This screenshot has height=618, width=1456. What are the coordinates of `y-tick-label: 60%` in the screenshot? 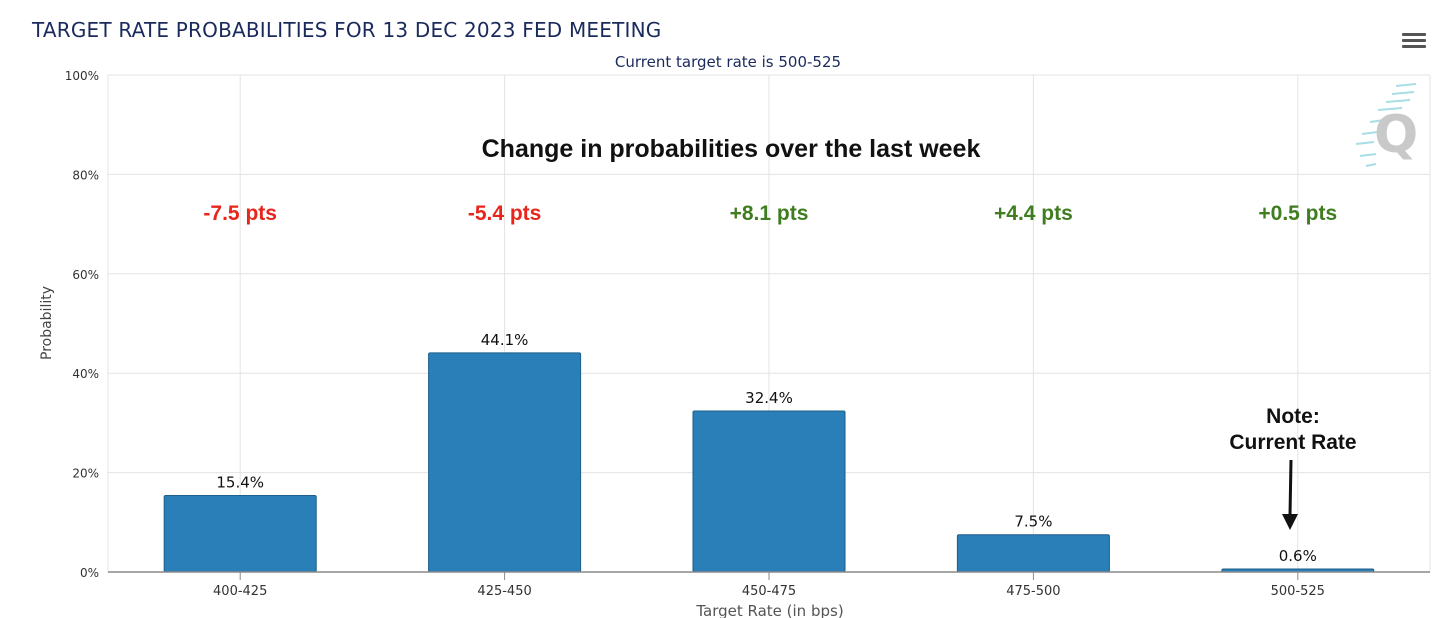 It's located at (85, 275).